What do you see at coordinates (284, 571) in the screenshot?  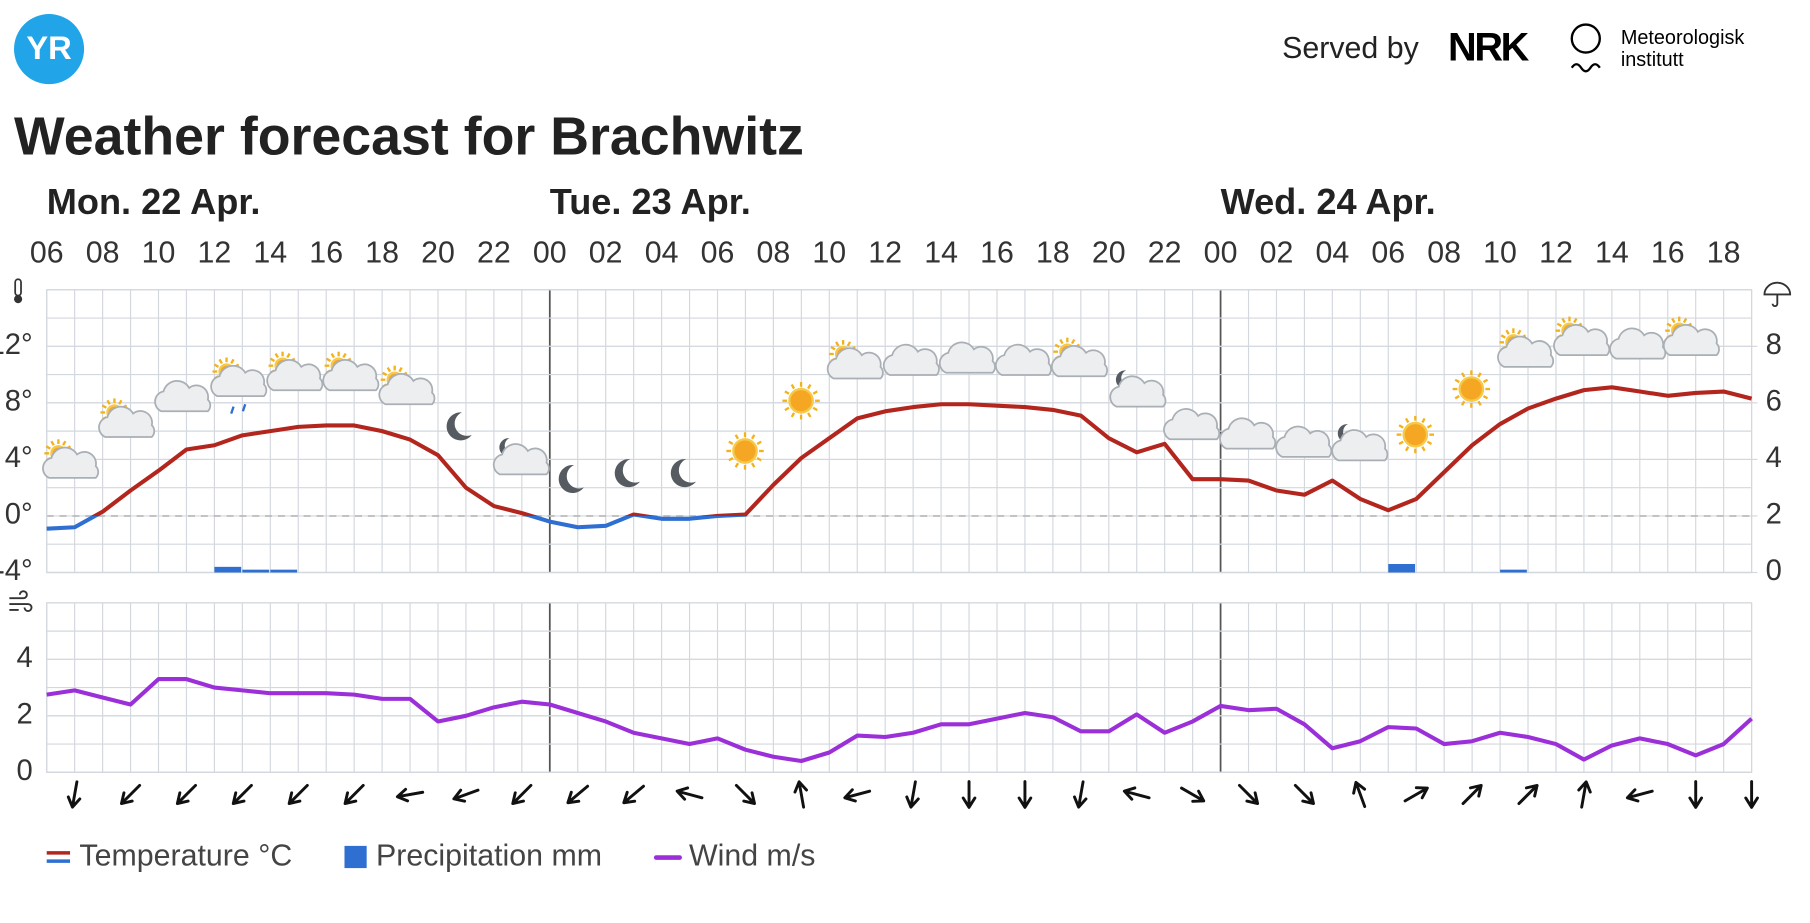 I see `precipitation-bar` at bounding box center [284, 571].